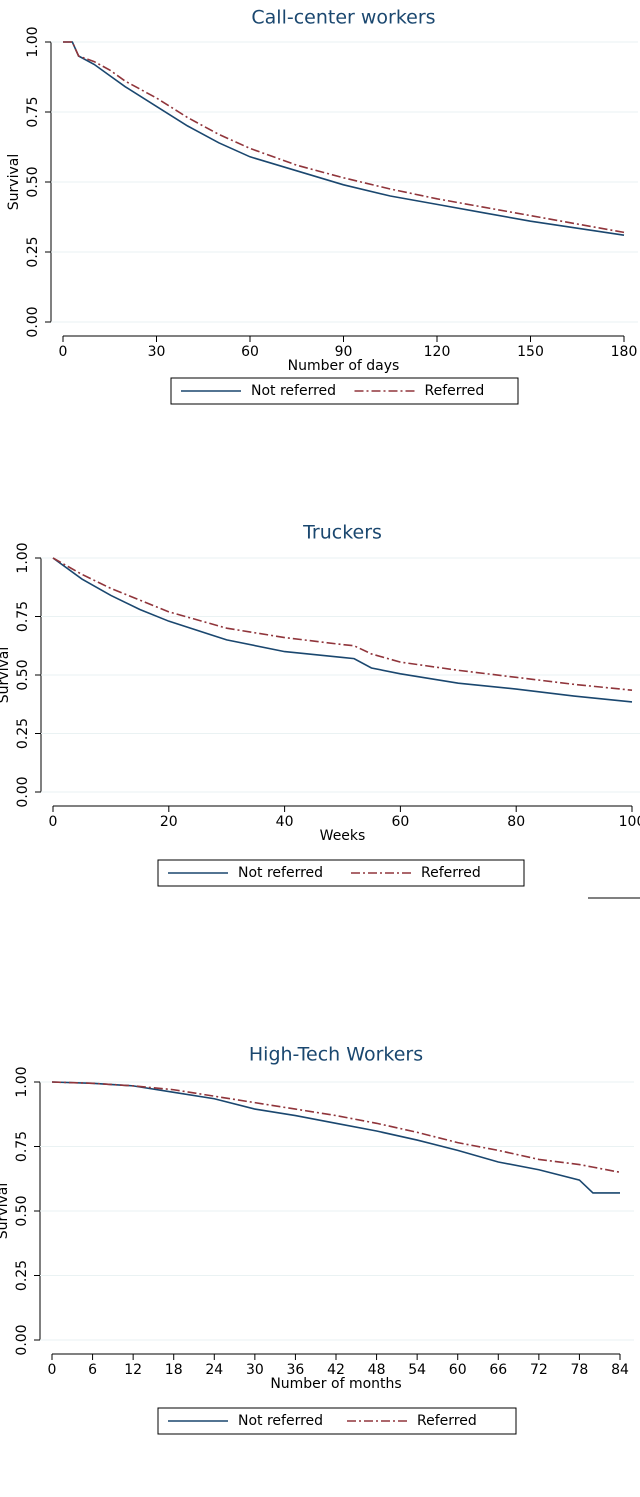 The image size is (640, 1497). What do you see at coordinates (344, 366) in the screenshot?
I see `x-axis-label: Number of days` at bounding box center [344, 366].